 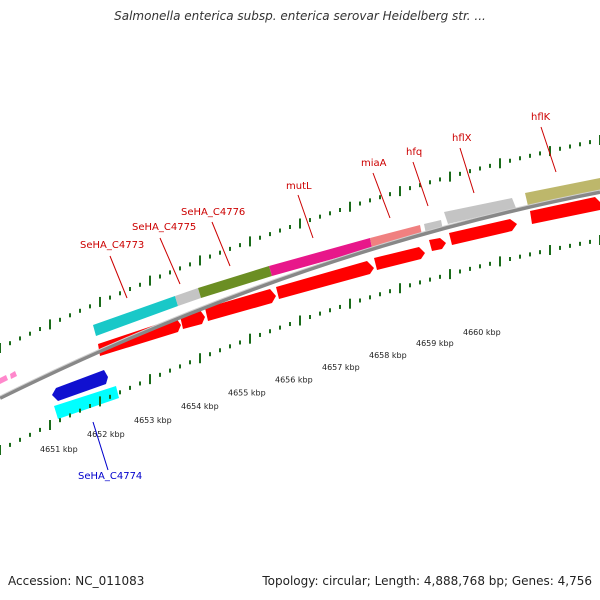 What do you see at coordinates (435, 343) in the screenshot?
I see `kbp-label: 4659 kbp` at bounding box center [435, 343].